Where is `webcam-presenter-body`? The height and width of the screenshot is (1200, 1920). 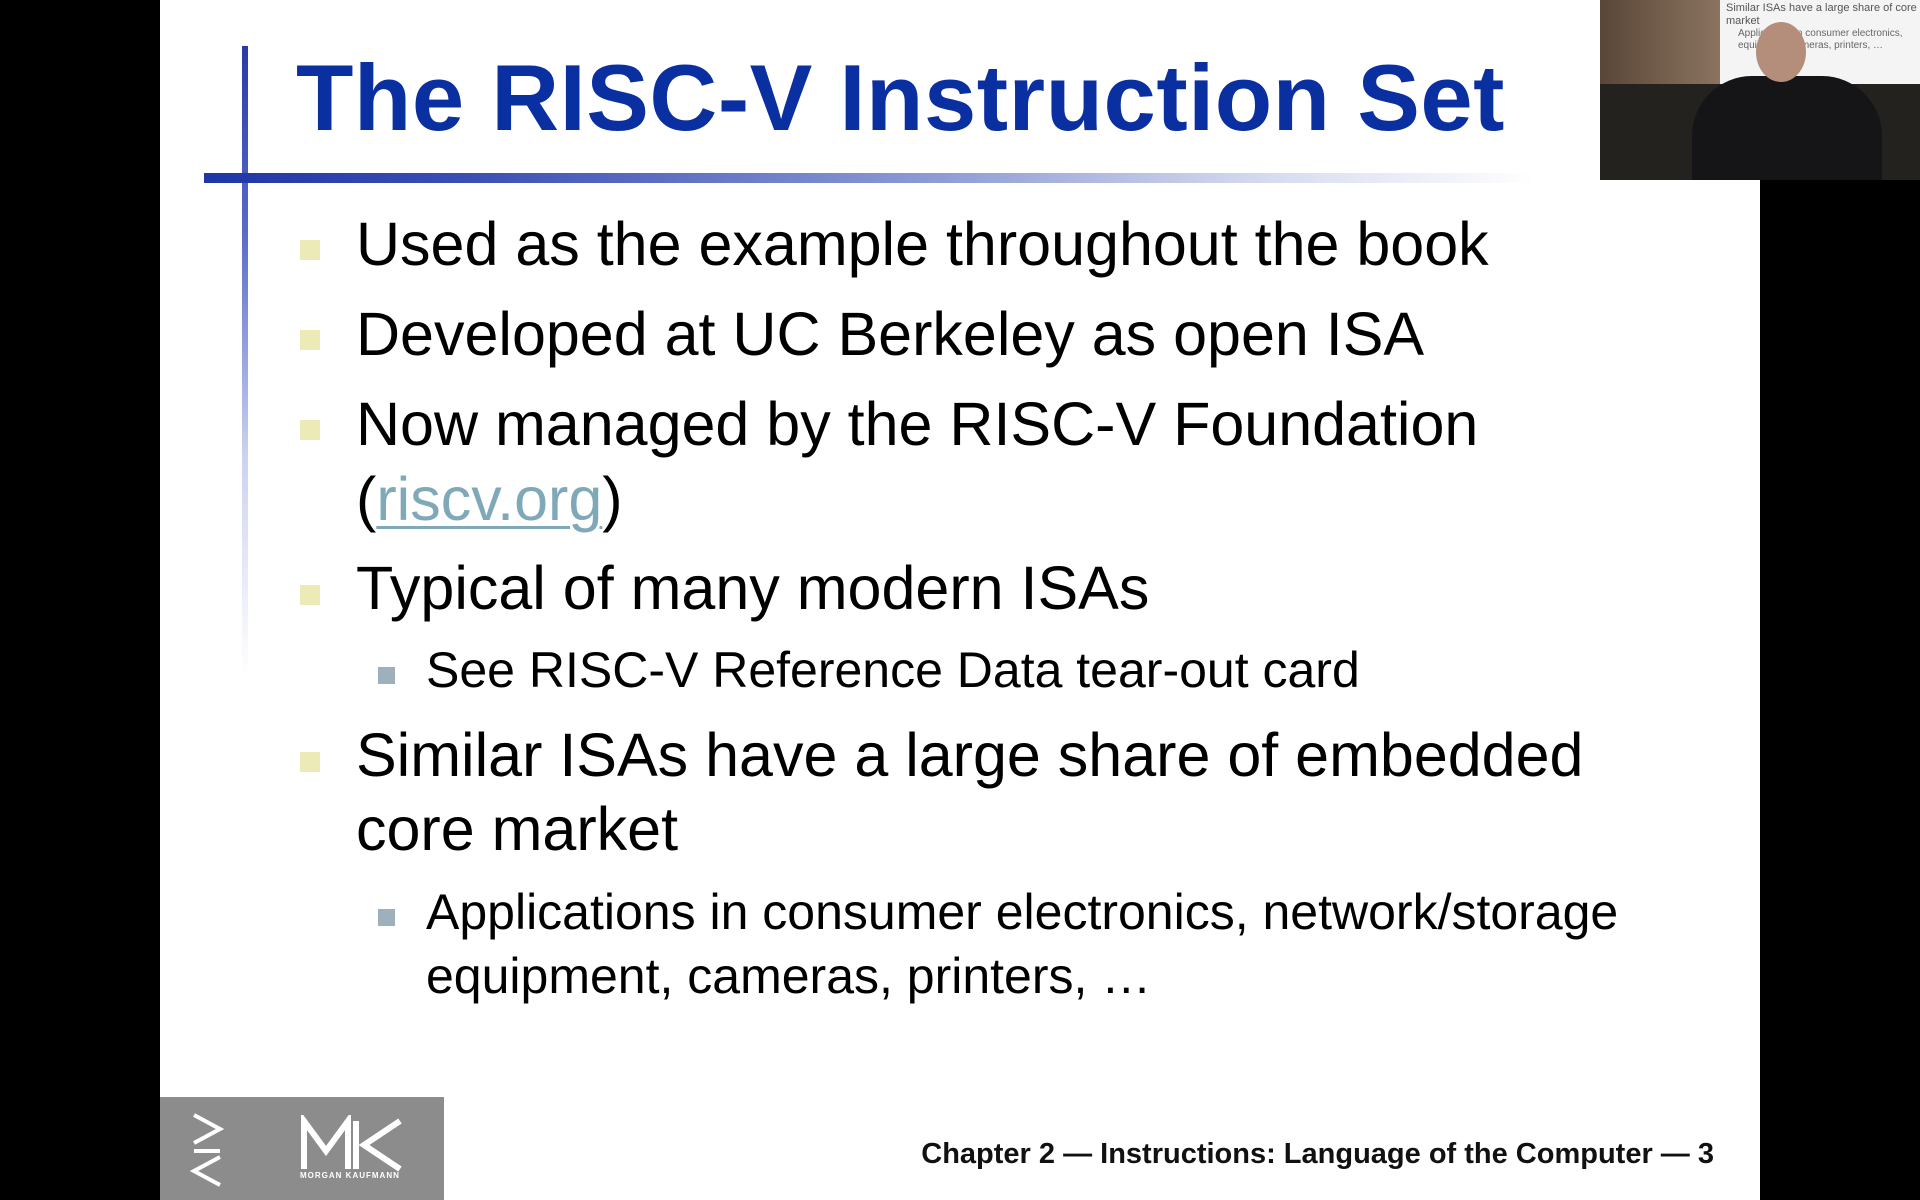
webcam-presenter-body is located at coordinates (1787, 128).